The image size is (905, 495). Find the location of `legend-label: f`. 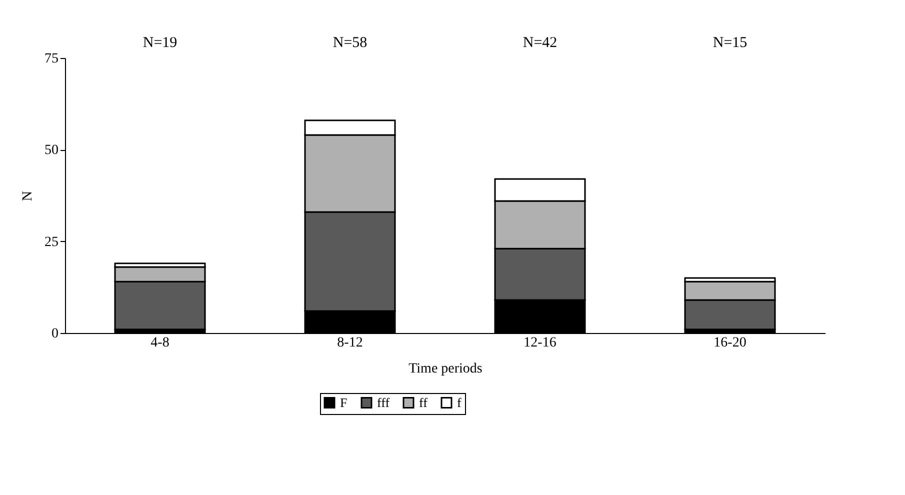

legend-label: f is located at coordinates (459, 402).